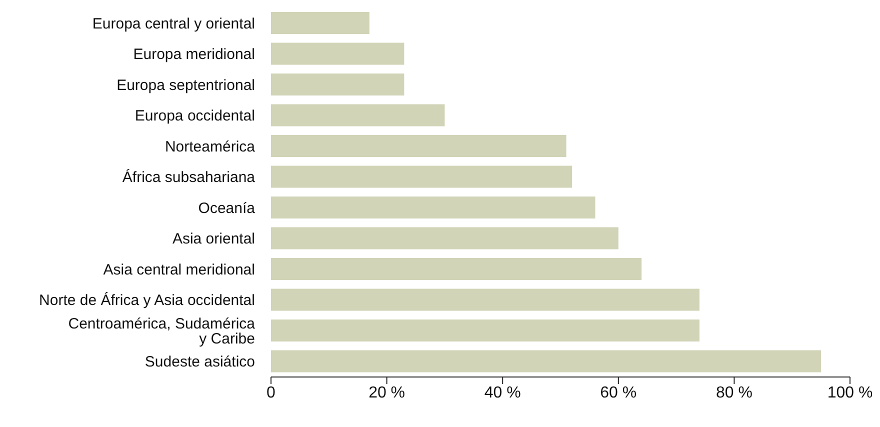  Describe the element at coordinates (199, 362) in the screenshot. I see `y-tick-label: Sudeste asiático` at that location.